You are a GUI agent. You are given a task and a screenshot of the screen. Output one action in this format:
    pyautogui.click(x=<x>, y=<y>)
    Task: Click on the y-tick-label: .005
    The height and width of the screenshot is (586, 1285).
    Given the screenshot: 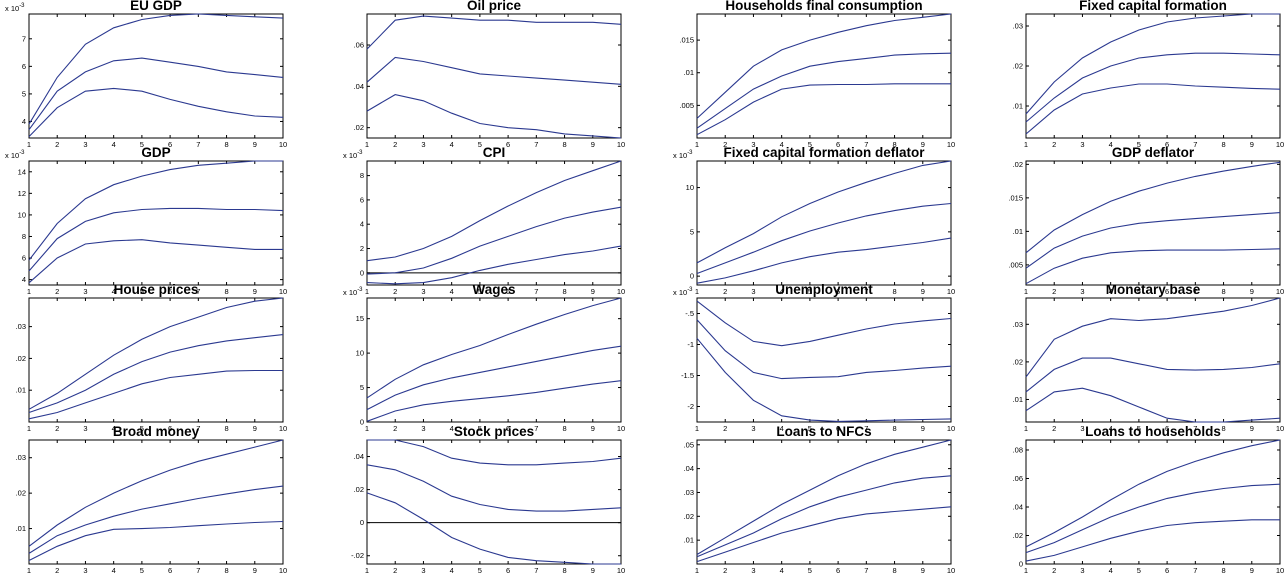 What is the action you would take?
    pyautogui.click(x=1015, y=264)
    